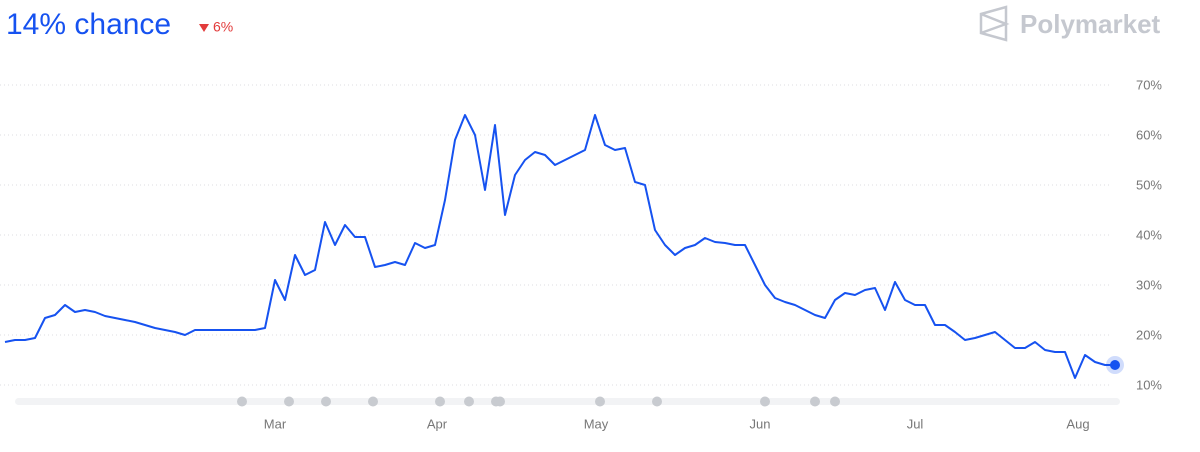 The height and width of the screenshot is (452, 1200). What do you see at coordinates (1149, 334) in the screenshot?
I see `y-tick-label: 20%` at bounding box center [1149, 334].